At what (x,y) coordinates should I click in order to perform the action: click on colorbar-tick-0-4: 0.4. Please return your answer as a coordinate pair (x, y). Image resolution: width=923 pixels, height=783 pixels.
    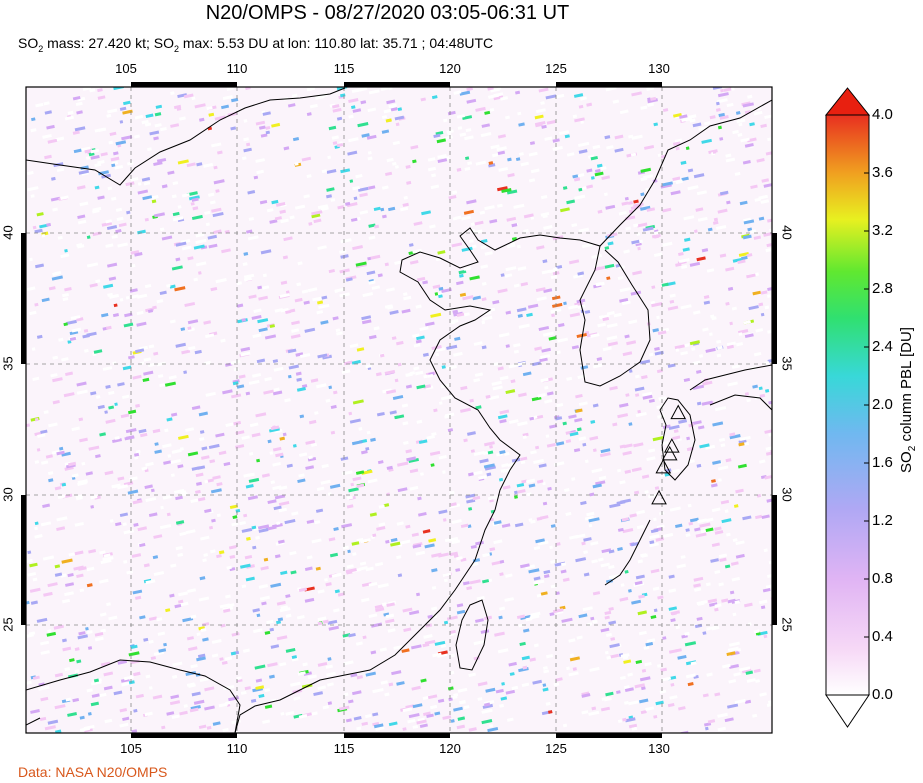
    Looking at the image, I should click on (882, 636).